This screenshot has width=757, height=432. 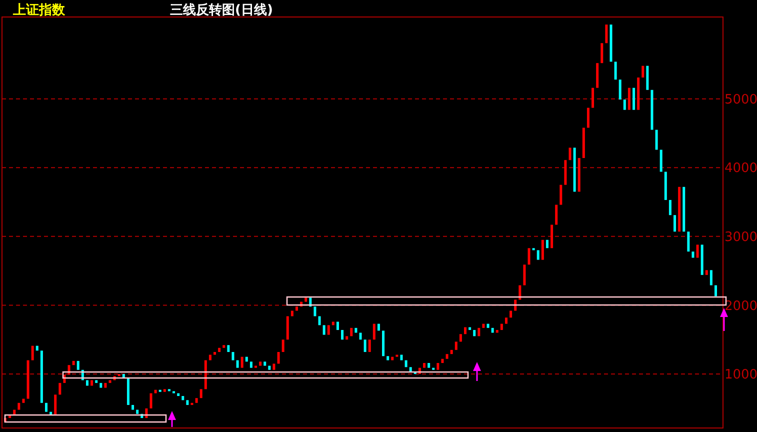 I want to click on chart-subtitle: 上证指数, so click(x=39, y=10).